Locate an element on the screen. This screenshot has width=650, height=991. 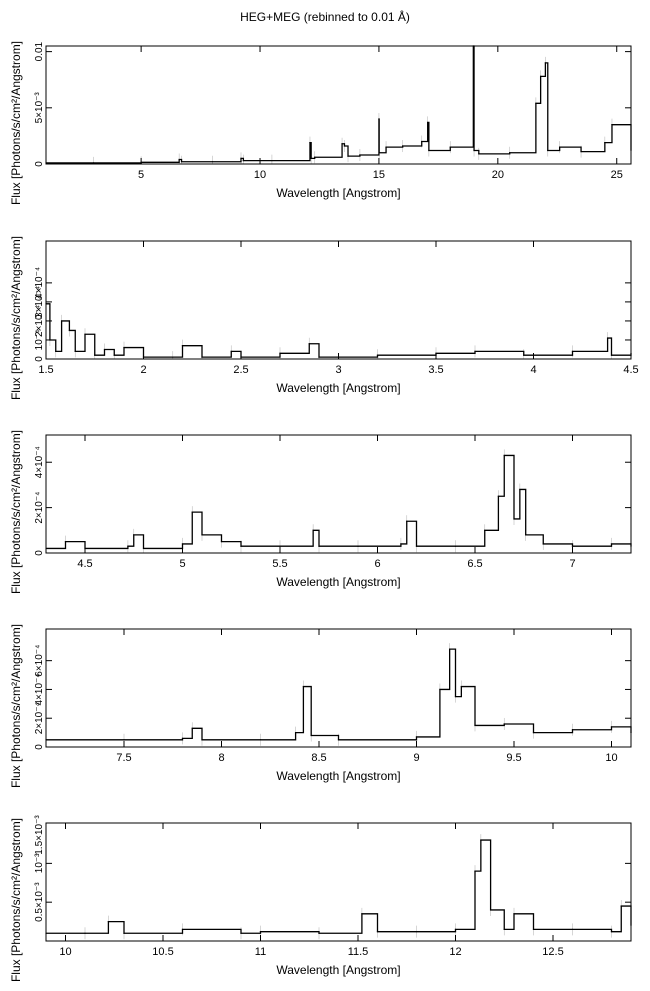
y-tick-label: 0.5×10⁻³ is located at coordinates (39, 902).